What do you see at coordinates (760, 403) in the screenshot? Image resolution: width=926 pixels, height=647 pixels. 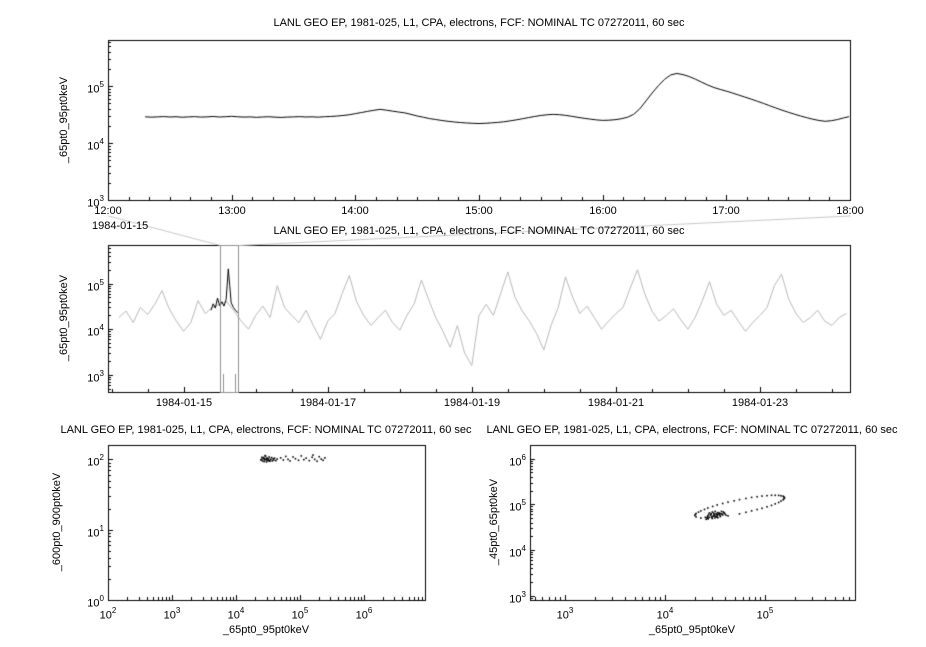 I see `x-tick-label: 1984-01-23` at bounding box center [760, 403].